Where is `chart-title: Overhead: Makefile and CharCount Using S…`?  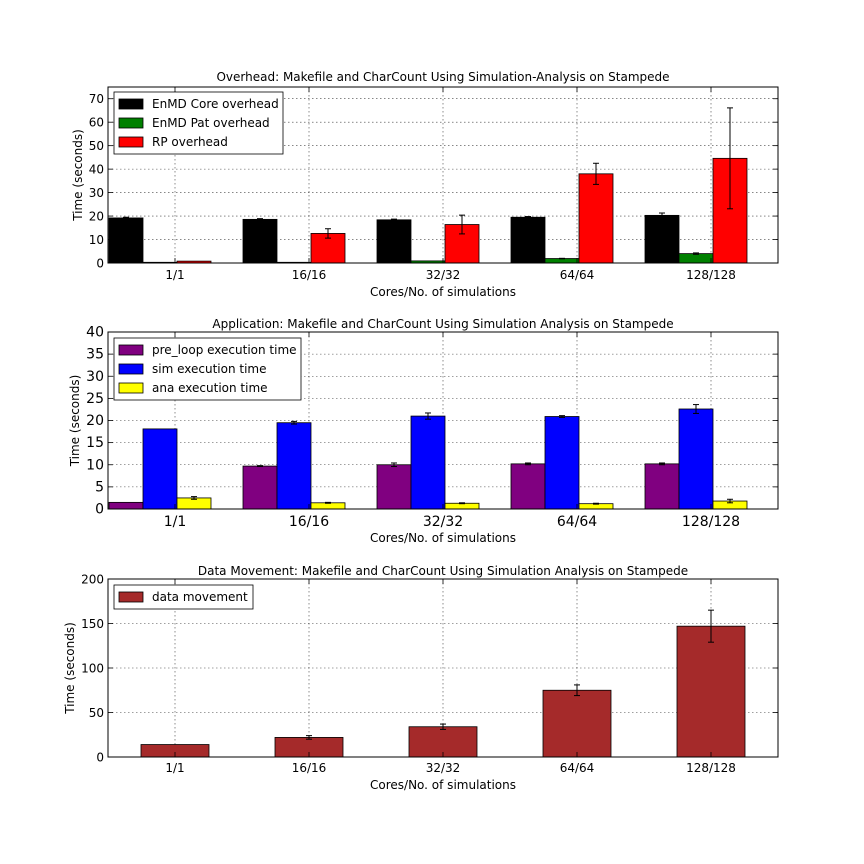 chart-title: Overhead: Makefile and CharCount Using S… is located at coordinates (442, 77).